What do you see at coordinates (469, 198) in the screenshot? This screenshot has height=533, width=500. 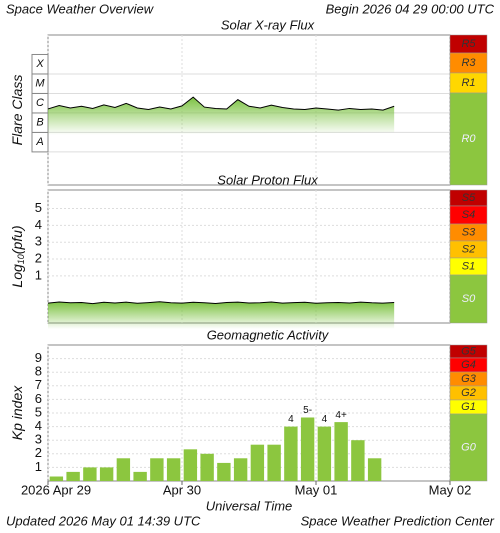 I see `scale-label: S5` at bounding box center [469, 198].